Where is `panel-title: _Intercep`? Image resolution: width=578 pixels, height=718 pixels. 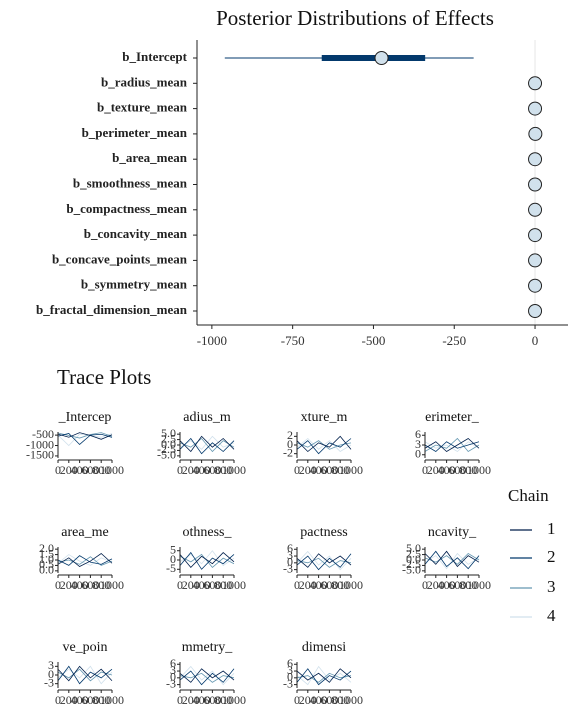 panel-title: _Intercep is located at coordinates (85, 417).